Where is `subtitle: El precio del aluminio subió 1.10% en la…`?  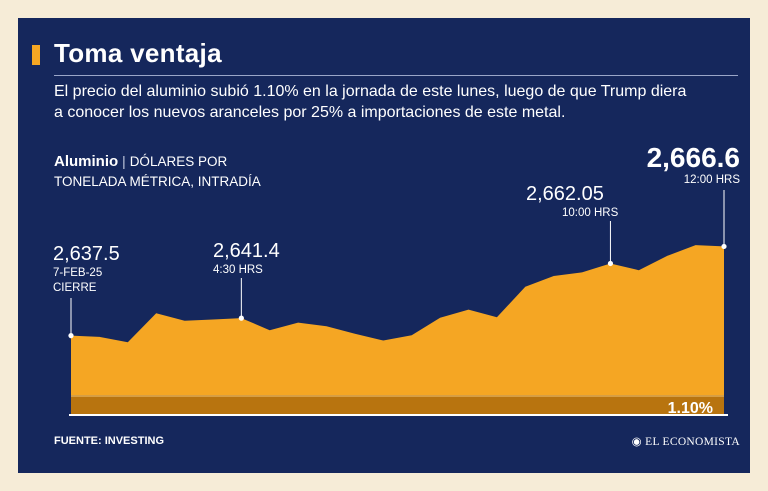 subtitle: El precio del aluminio subió 1.10% en la… is located at coordinates (370, 102).